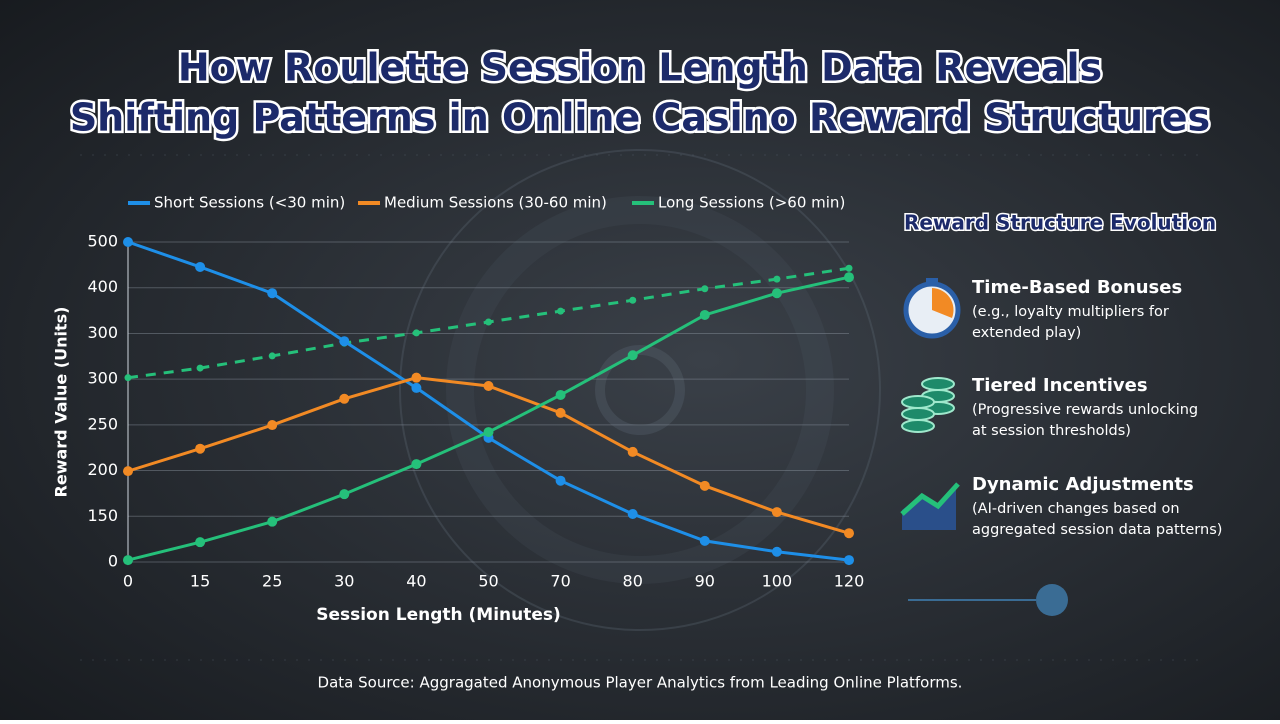 The image size is (1280, 724). I want to click on x-tick-label: 100, so click(777, 581).